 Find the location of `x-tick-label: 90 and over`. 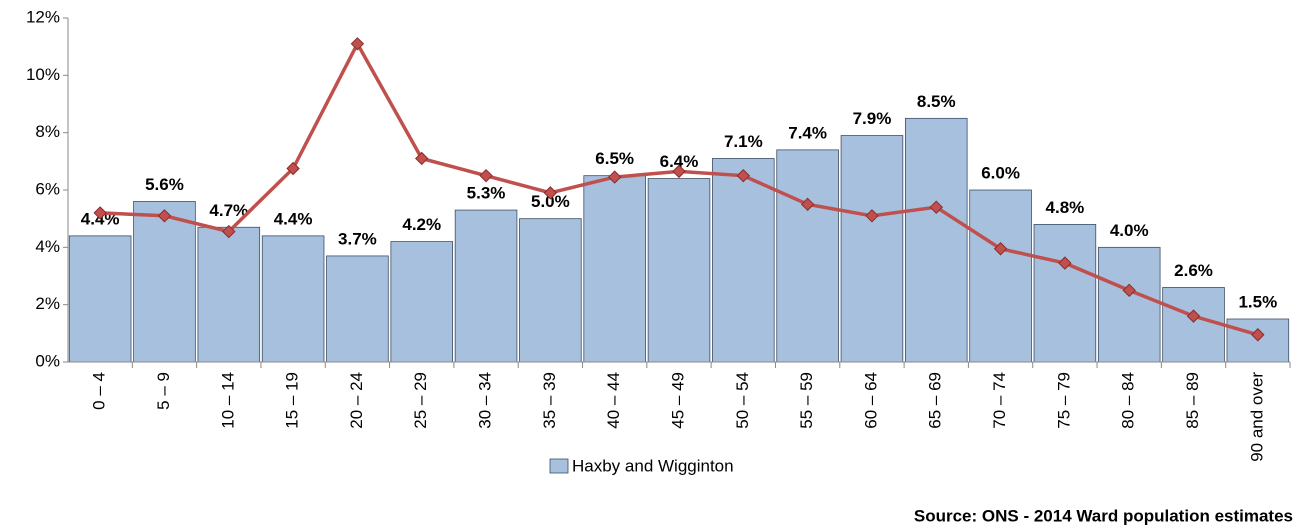

x-tick-label: 90 and over is located at coordinates (1256, 417).